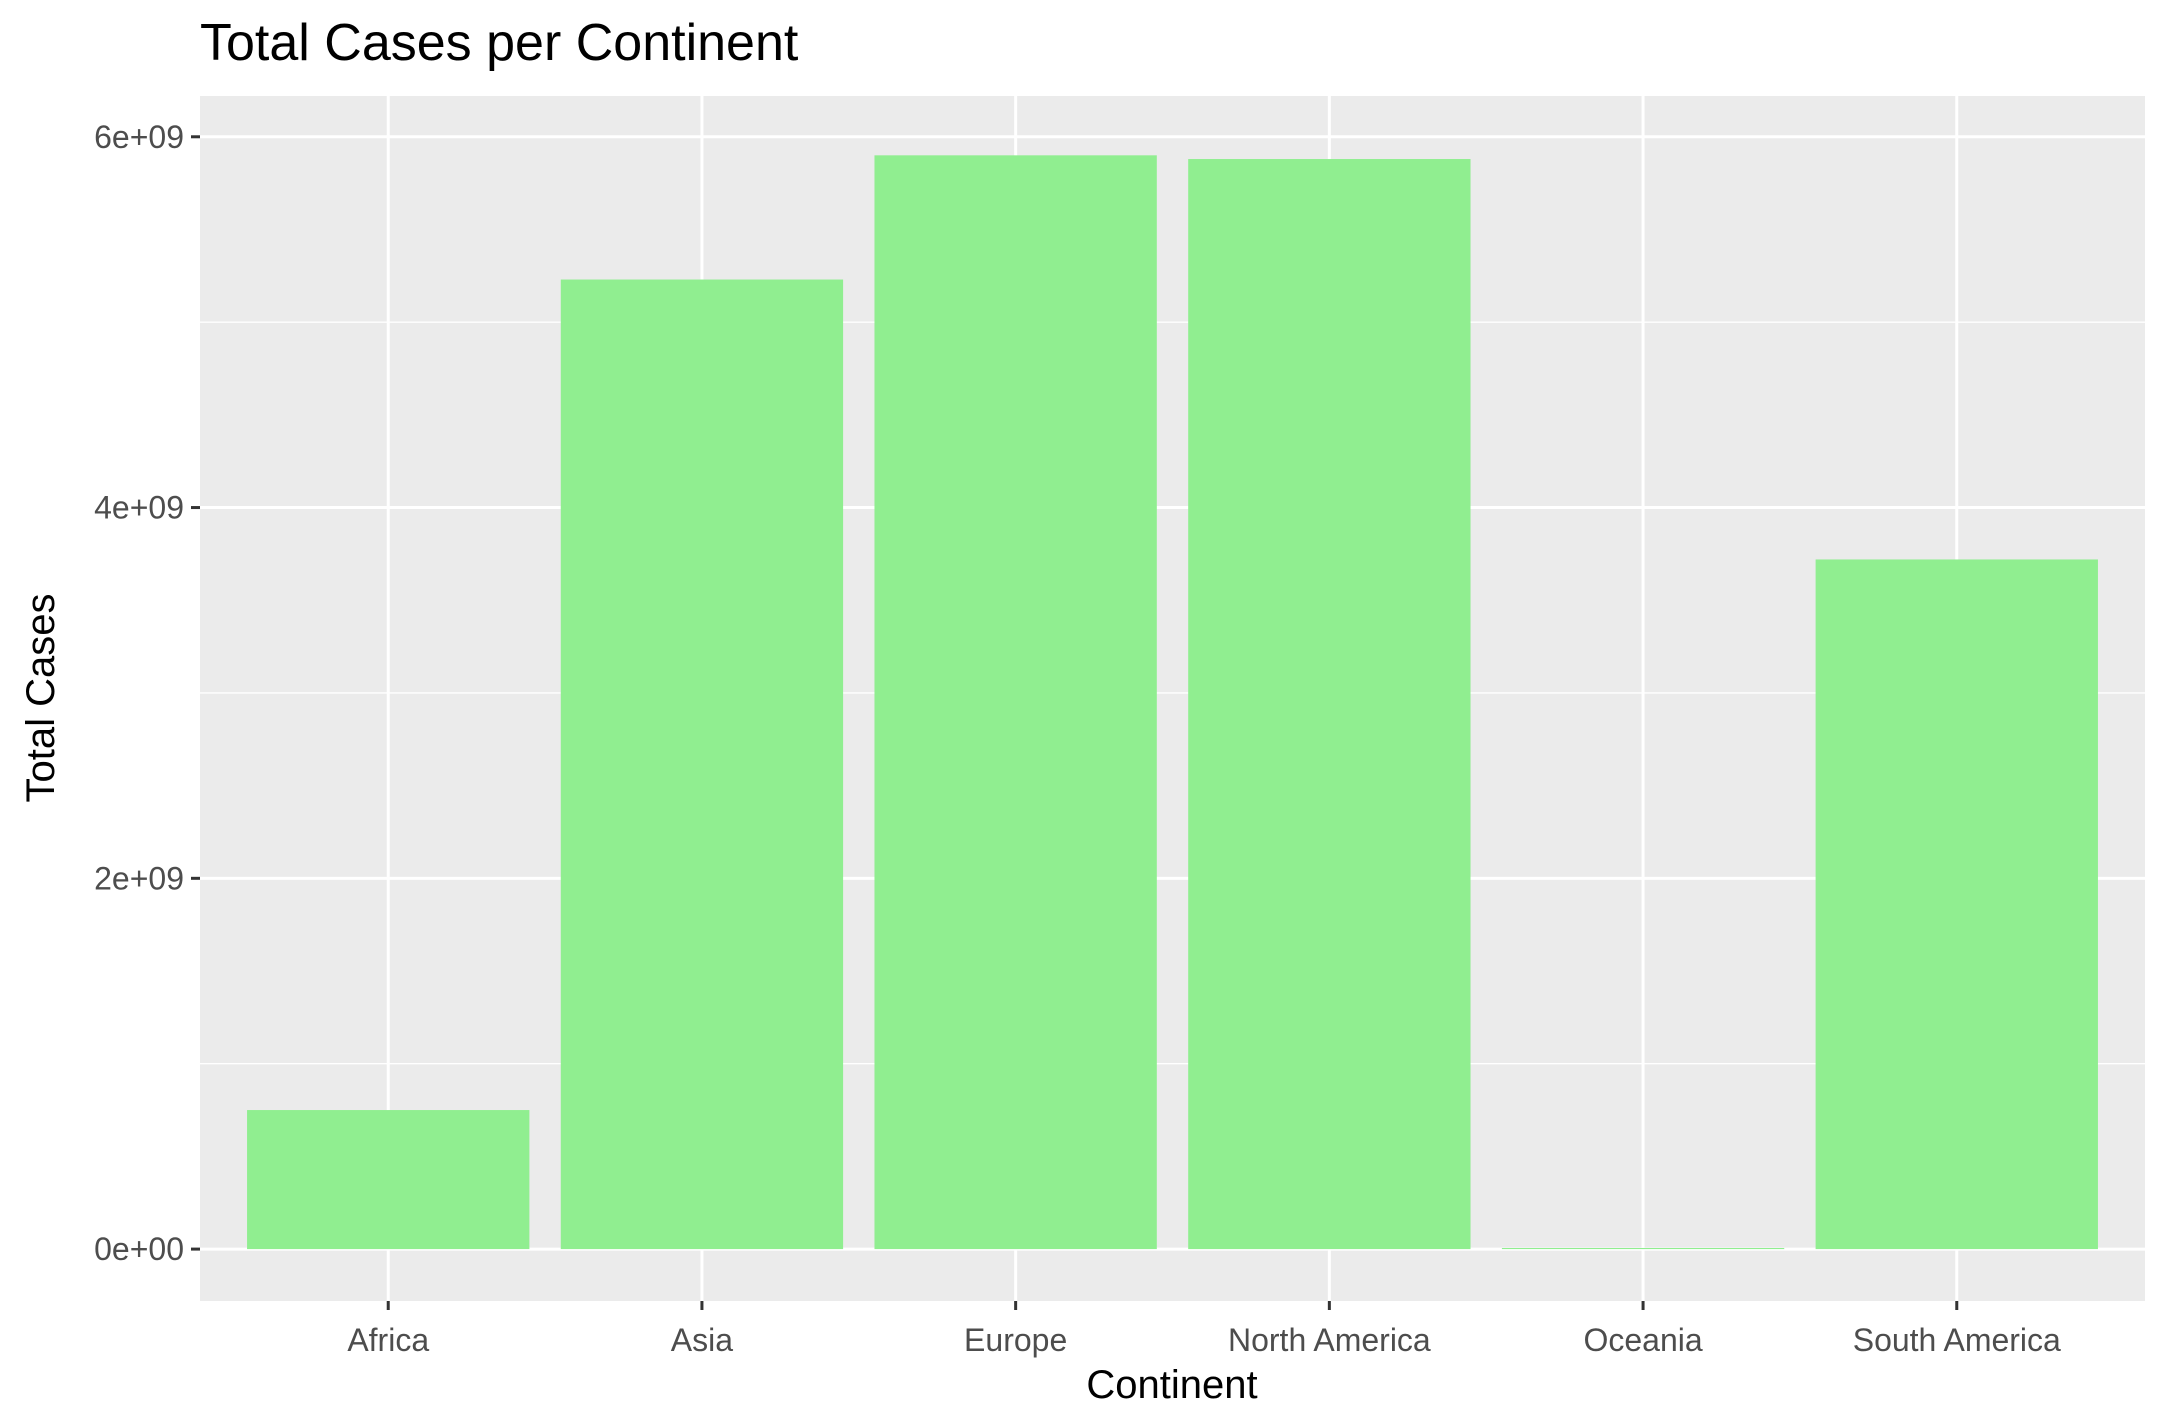  What do you see at coordinates (1015, 1340) in the screenshot?
I see `x-tick-label: Europe` at bounding box center [1015, 1340].